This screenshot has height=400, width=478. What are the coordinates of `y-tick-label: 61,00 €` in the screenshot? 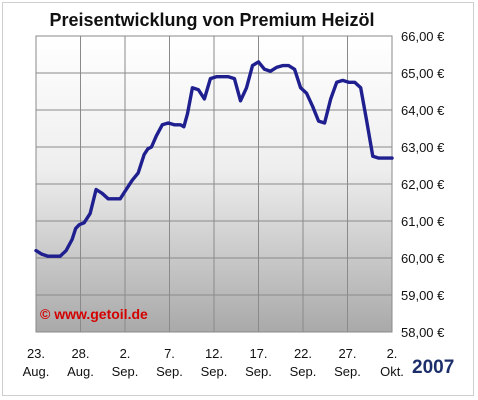 It's located at (423, 221).